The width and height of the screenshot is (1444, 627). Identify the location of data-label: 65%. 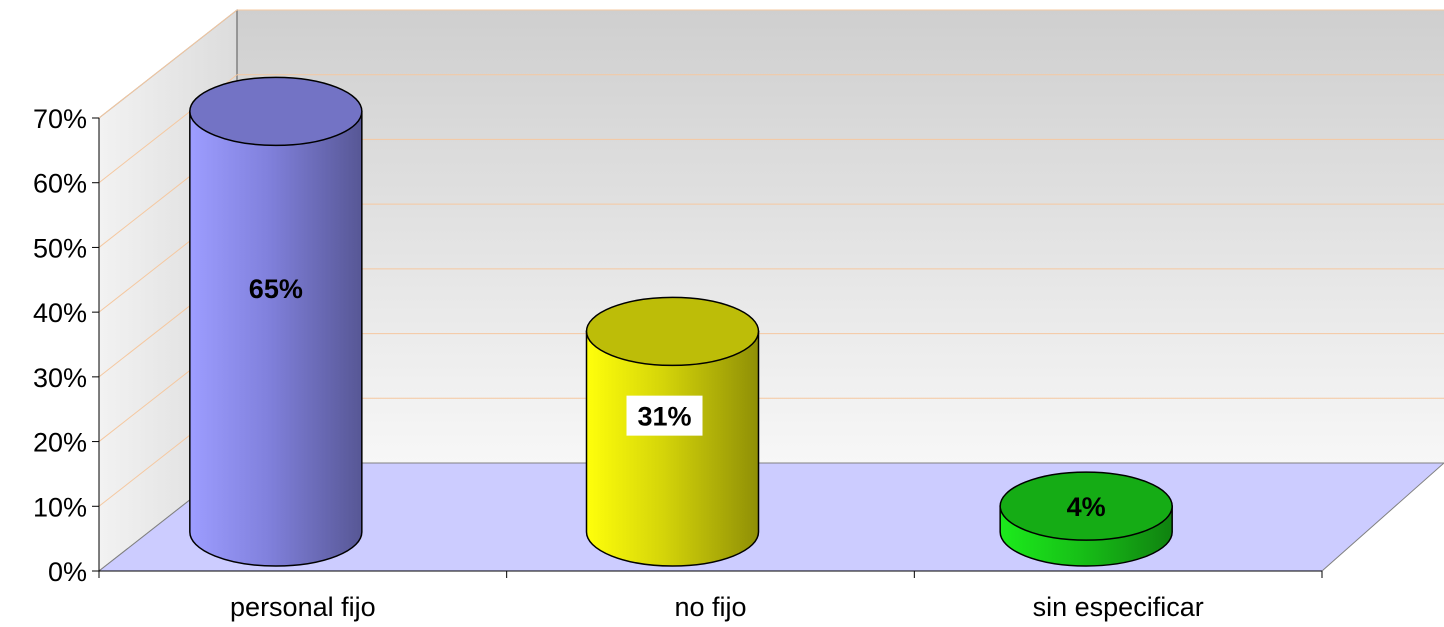
(276, 289).